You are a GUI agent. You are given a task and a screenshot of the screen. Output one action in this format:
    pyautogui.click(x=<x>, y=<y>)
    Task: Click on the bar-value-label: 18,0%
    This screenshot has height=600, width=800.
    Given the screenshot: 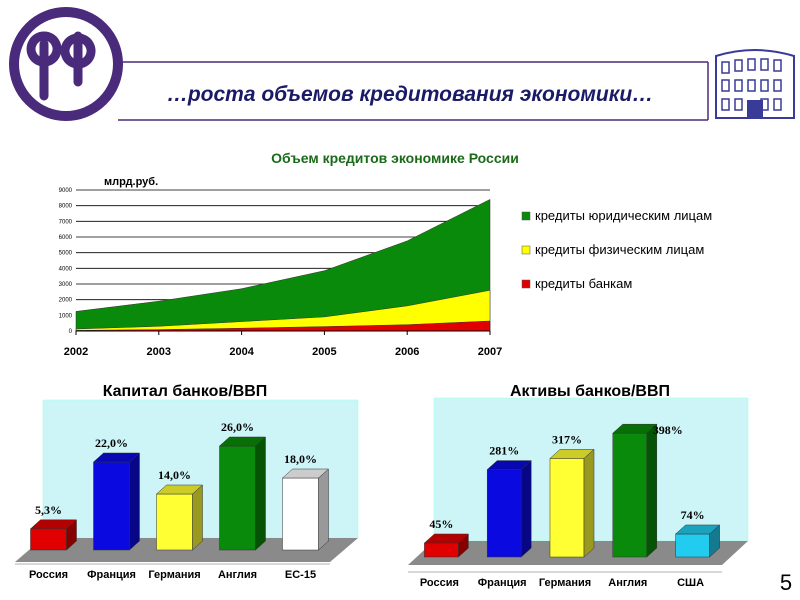 What is the action you would take?
    pyautogui.click(x=300, y=459)
    